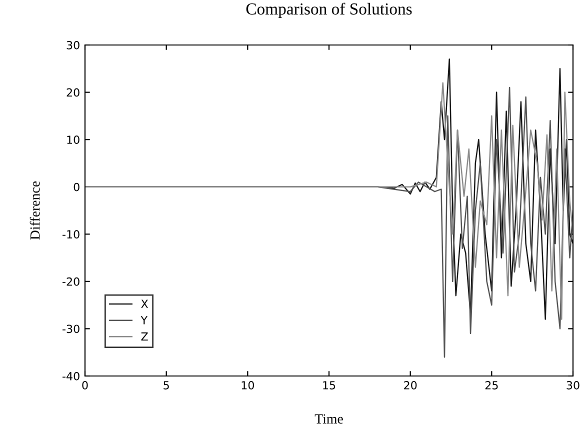  What do you see at coordinates (35, 210) in the screenshot?
I see `y-axis-title: Difference` at bounding box center [35, 210].